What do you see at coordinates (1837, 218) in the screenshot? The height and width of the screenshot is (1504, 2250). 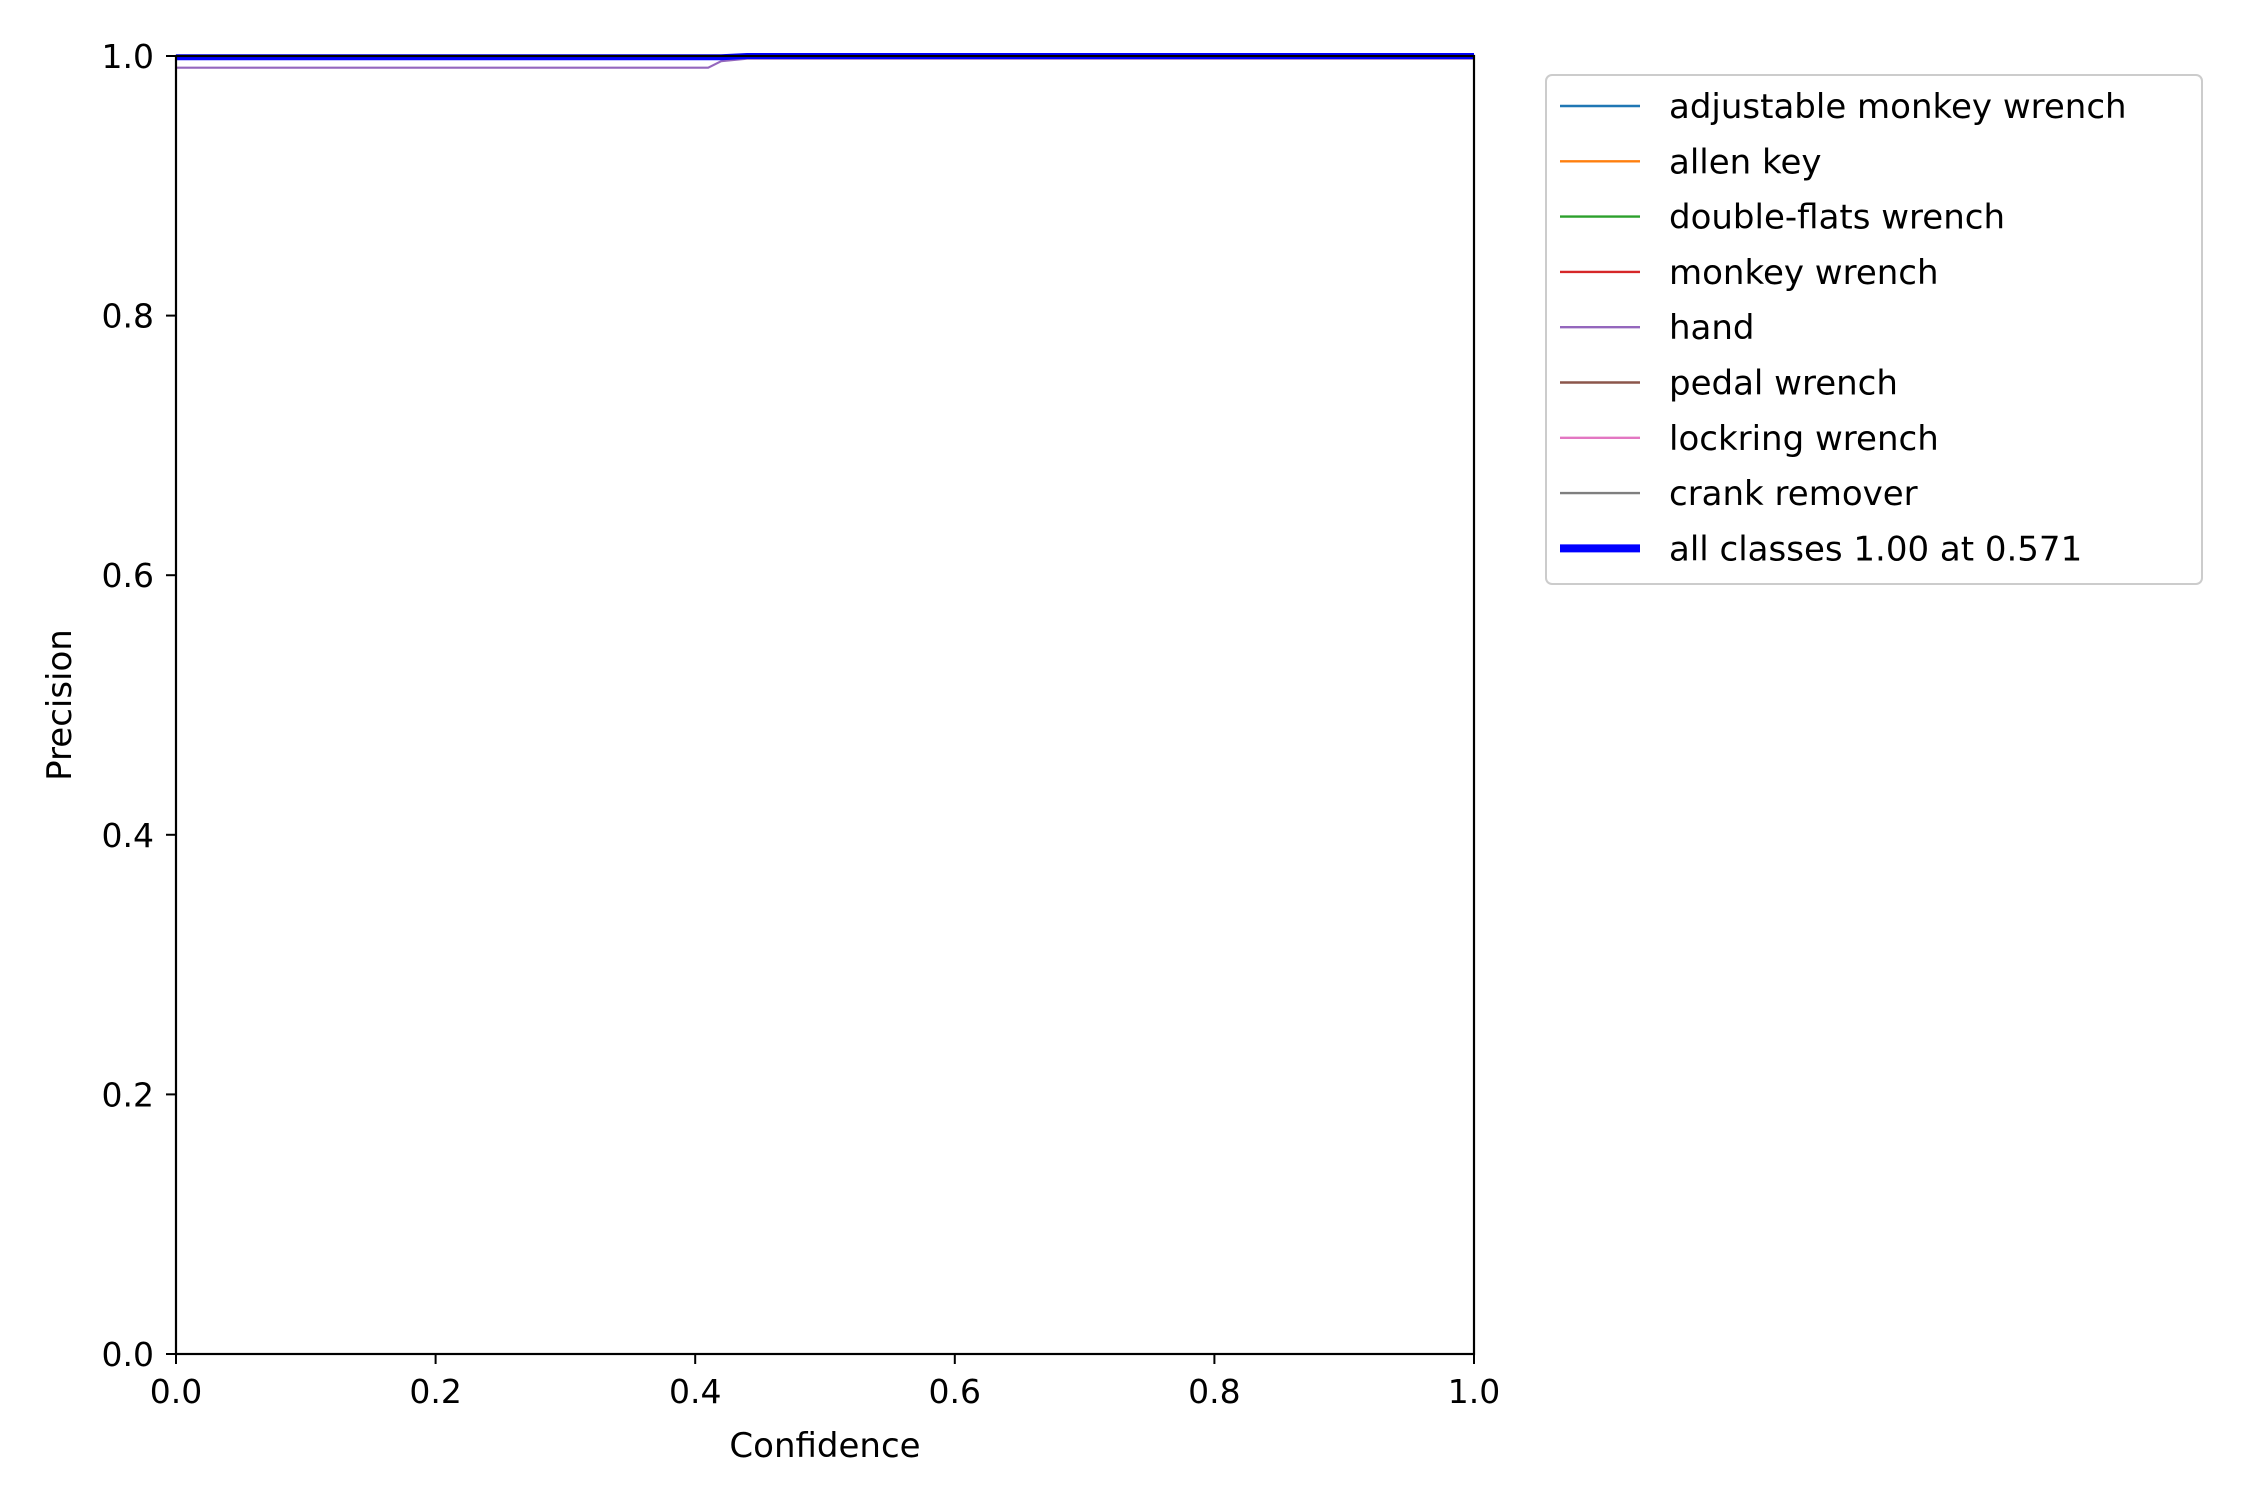 I see `legend-label-double-flats-wrench: double-flats wrench` at bounding box center [1837, 218].